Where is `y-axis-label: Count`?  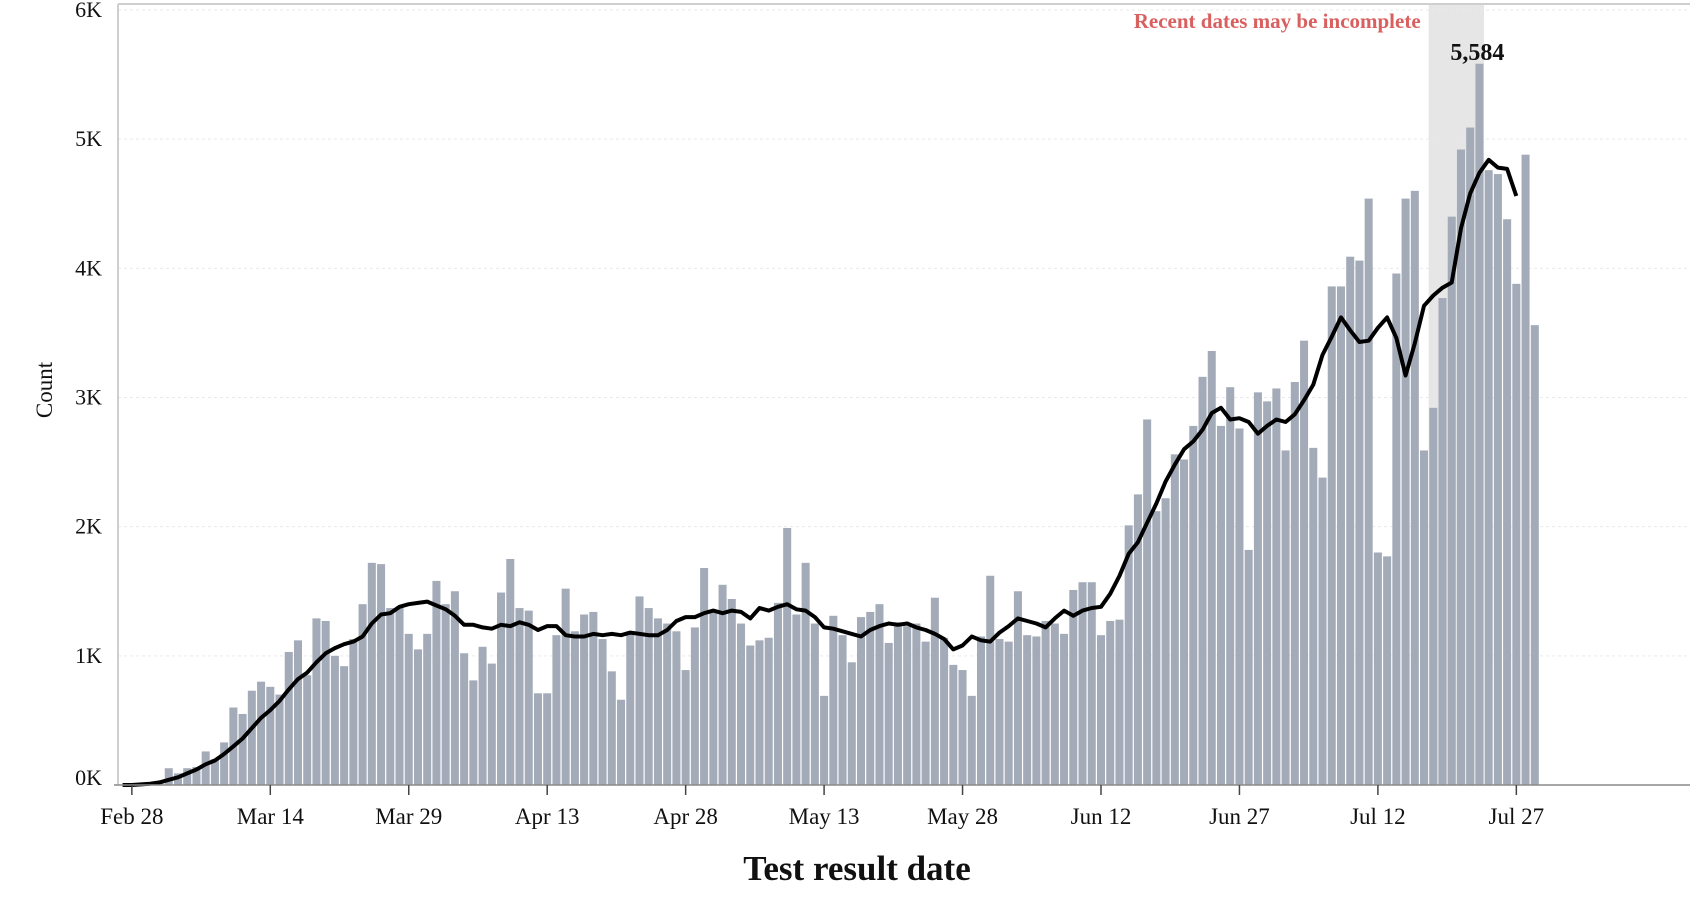
y-axis-label: Count is located at coordinates (44, 389).